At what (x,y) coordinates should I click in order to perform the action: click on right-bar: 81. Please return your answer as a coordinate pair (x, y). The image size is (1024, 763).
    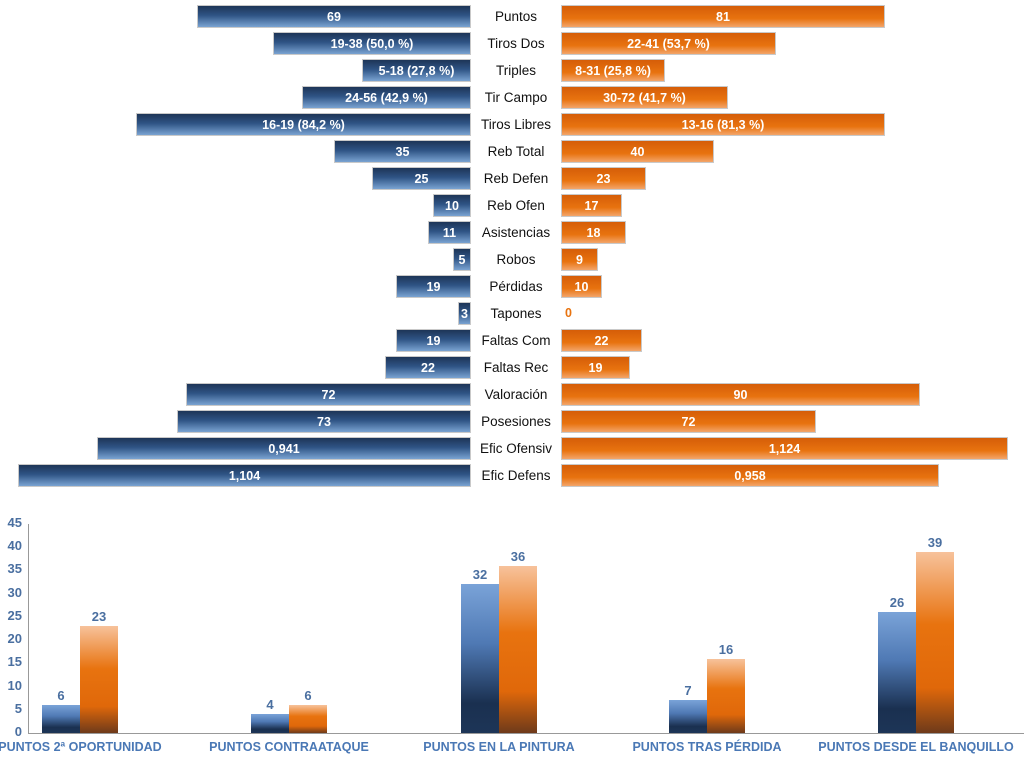
    Looking at the image, I should click on (723, 16).